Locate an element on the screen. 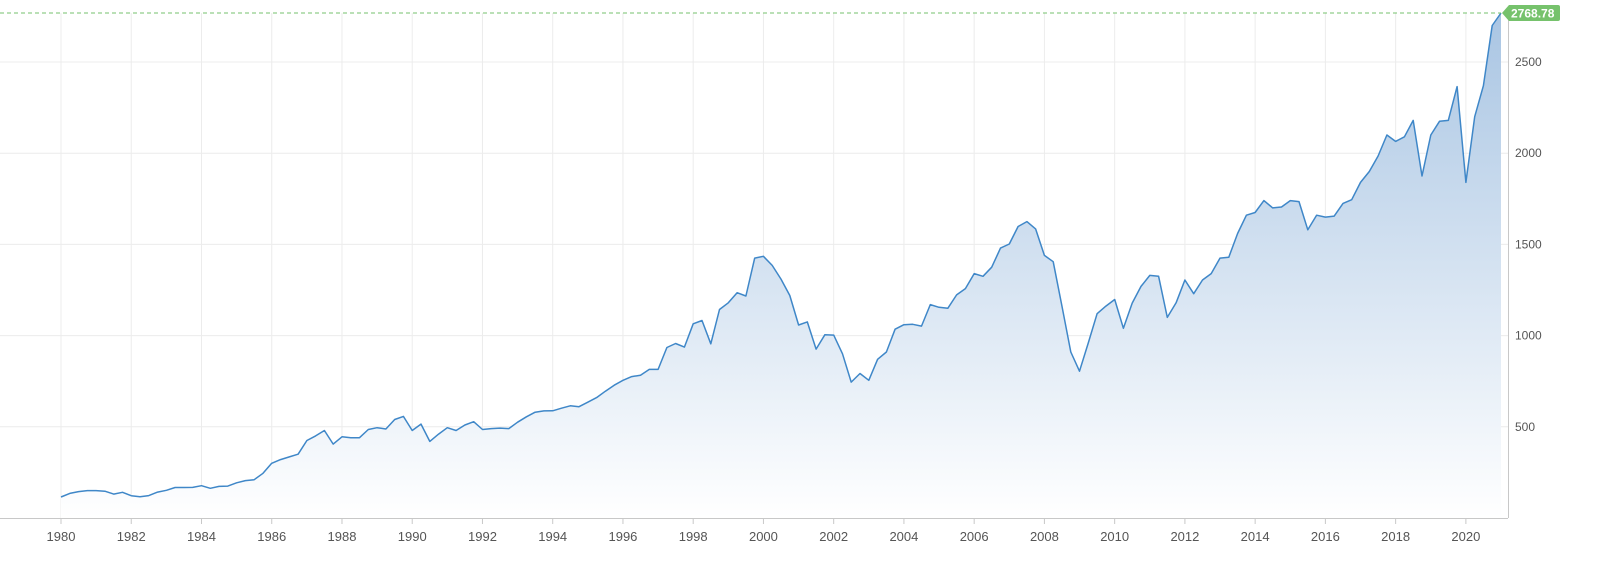 The height and width of the screenshot is (573, 1607). x-tick-label: 2012 is located at coordinates (1184, 536).